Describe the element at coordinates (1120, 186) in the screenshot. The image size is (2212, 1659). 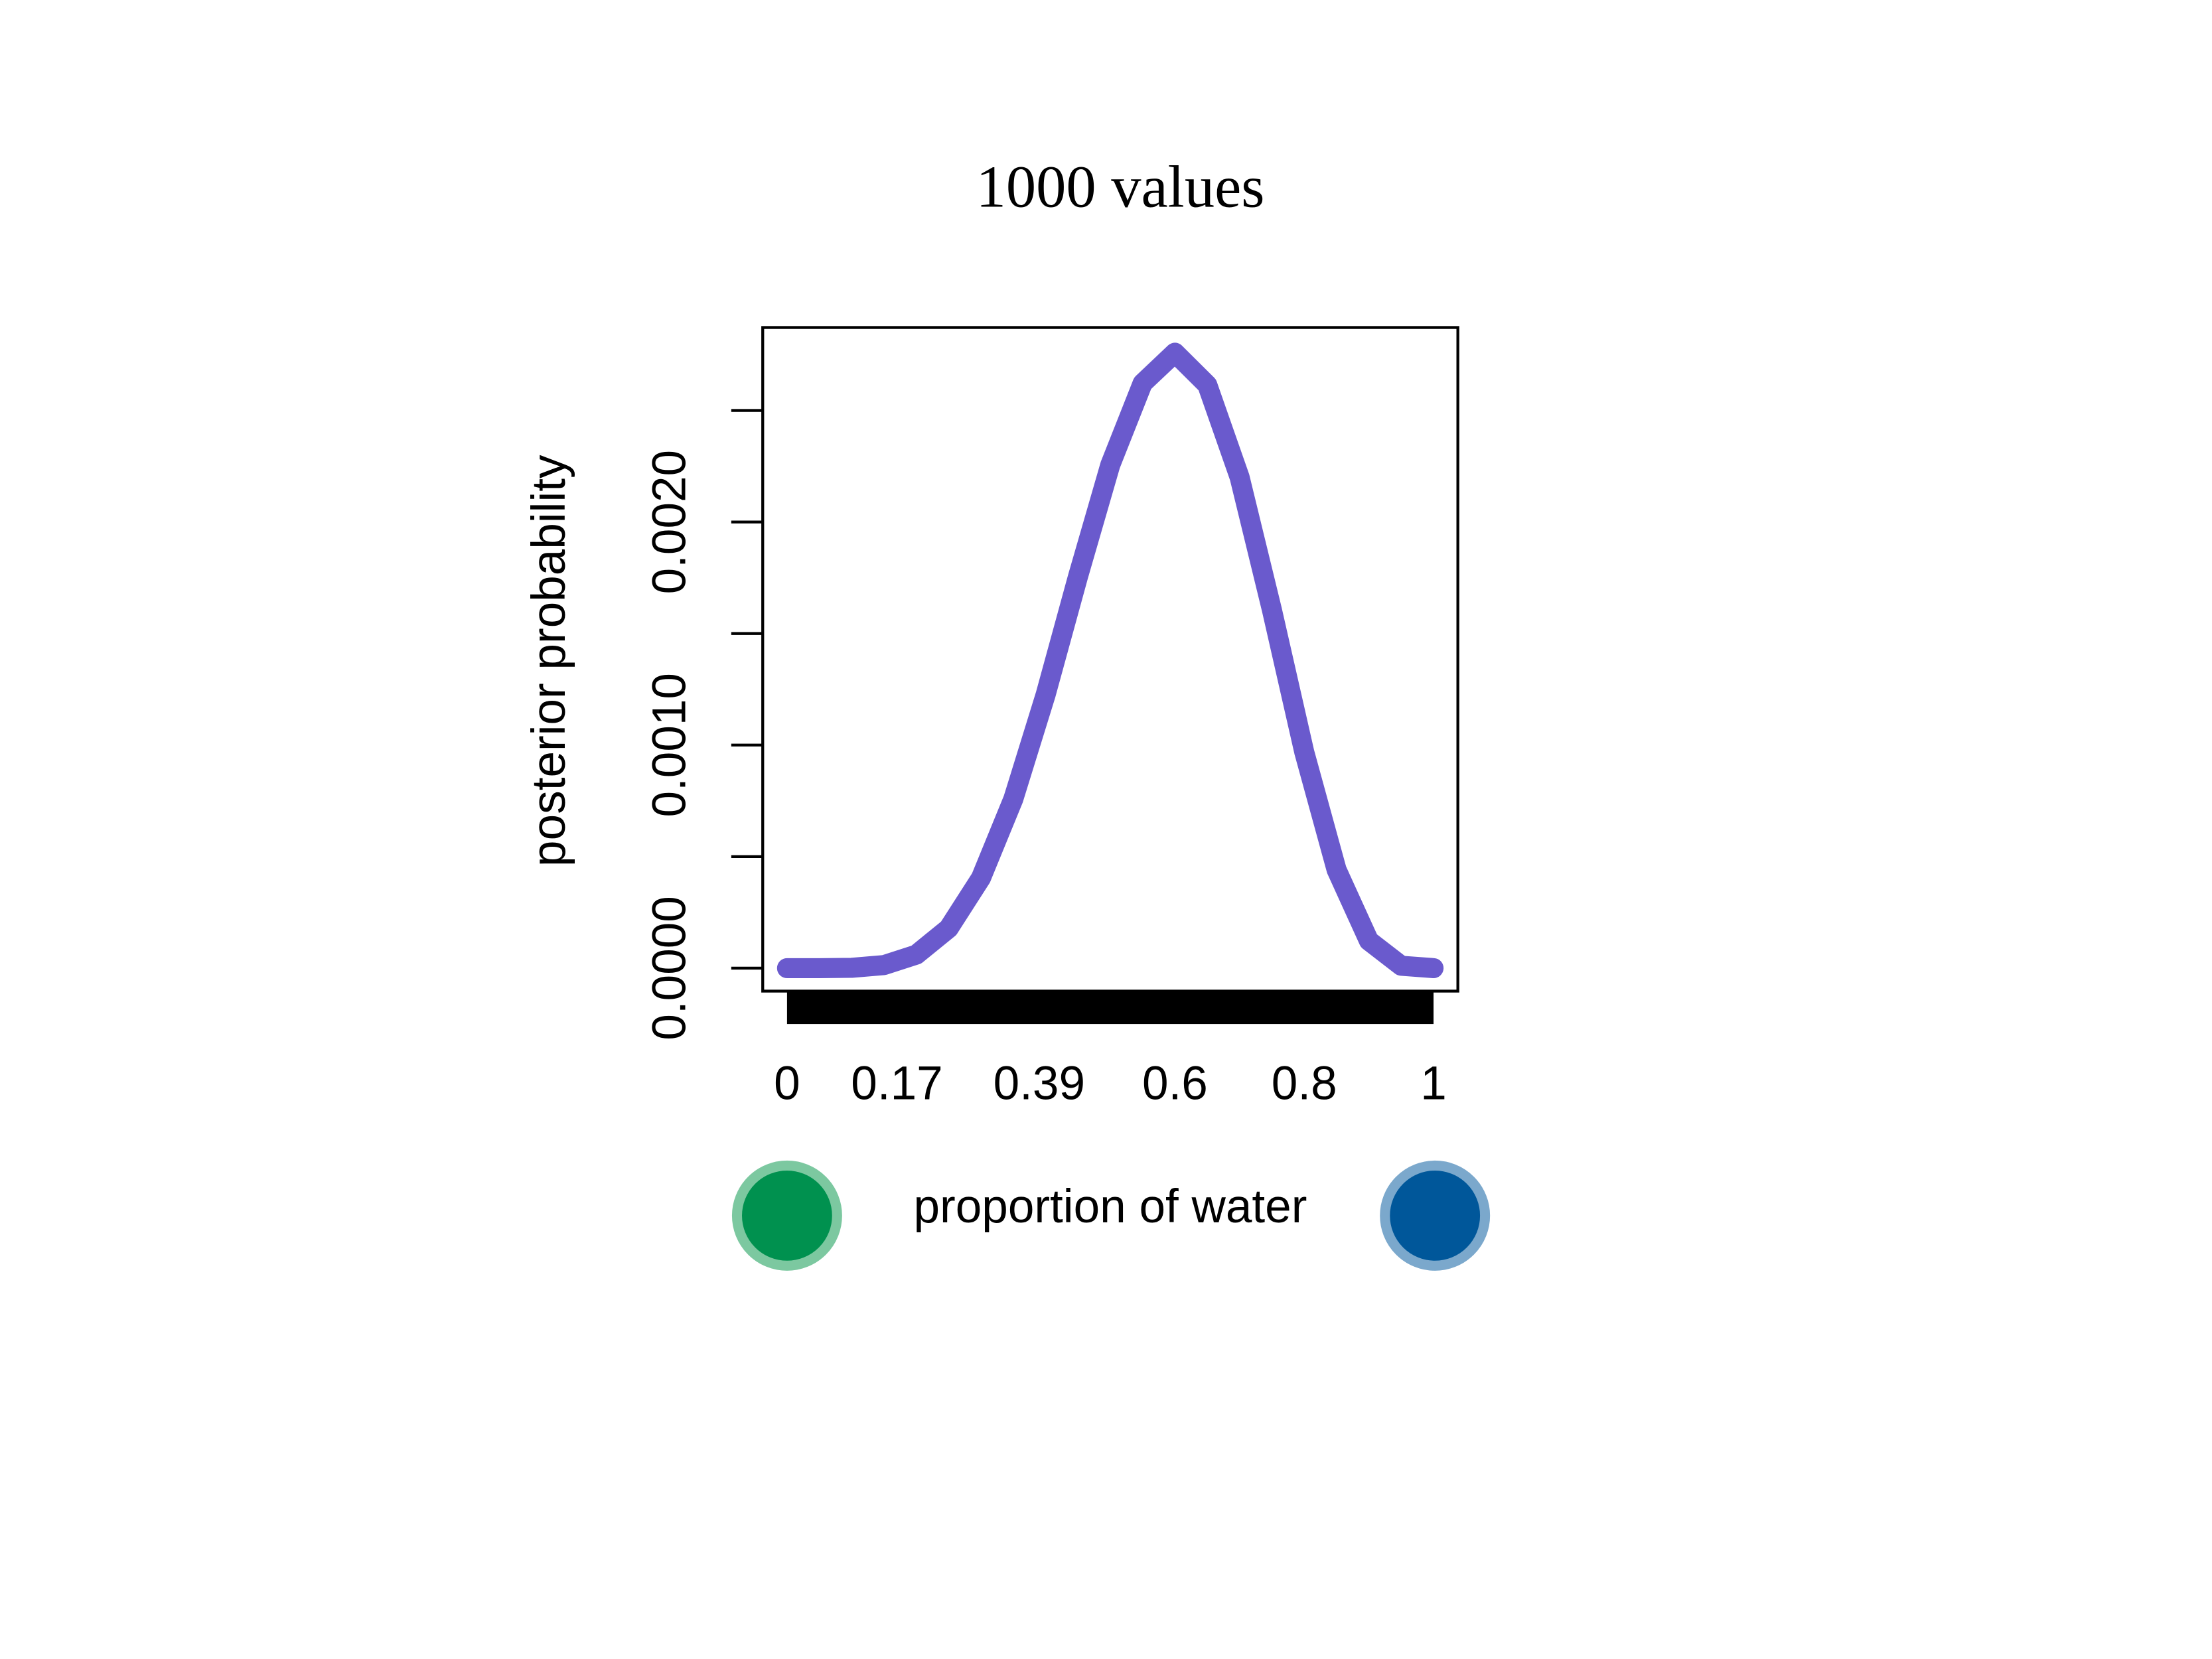
I see `chart-title: 1000 values` at that location.